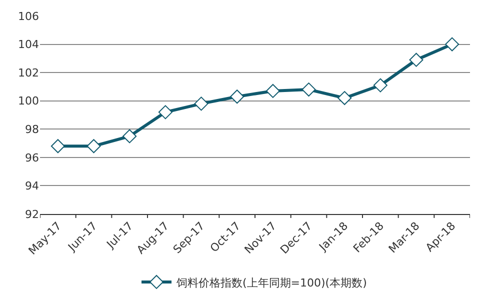 This screenshot has width=490, height=307. Describe the element at coordinates (271, 283) in the screenshot. I see `legend-label: 饲料价格指数(上年同期=100)(本期数)` at that location.